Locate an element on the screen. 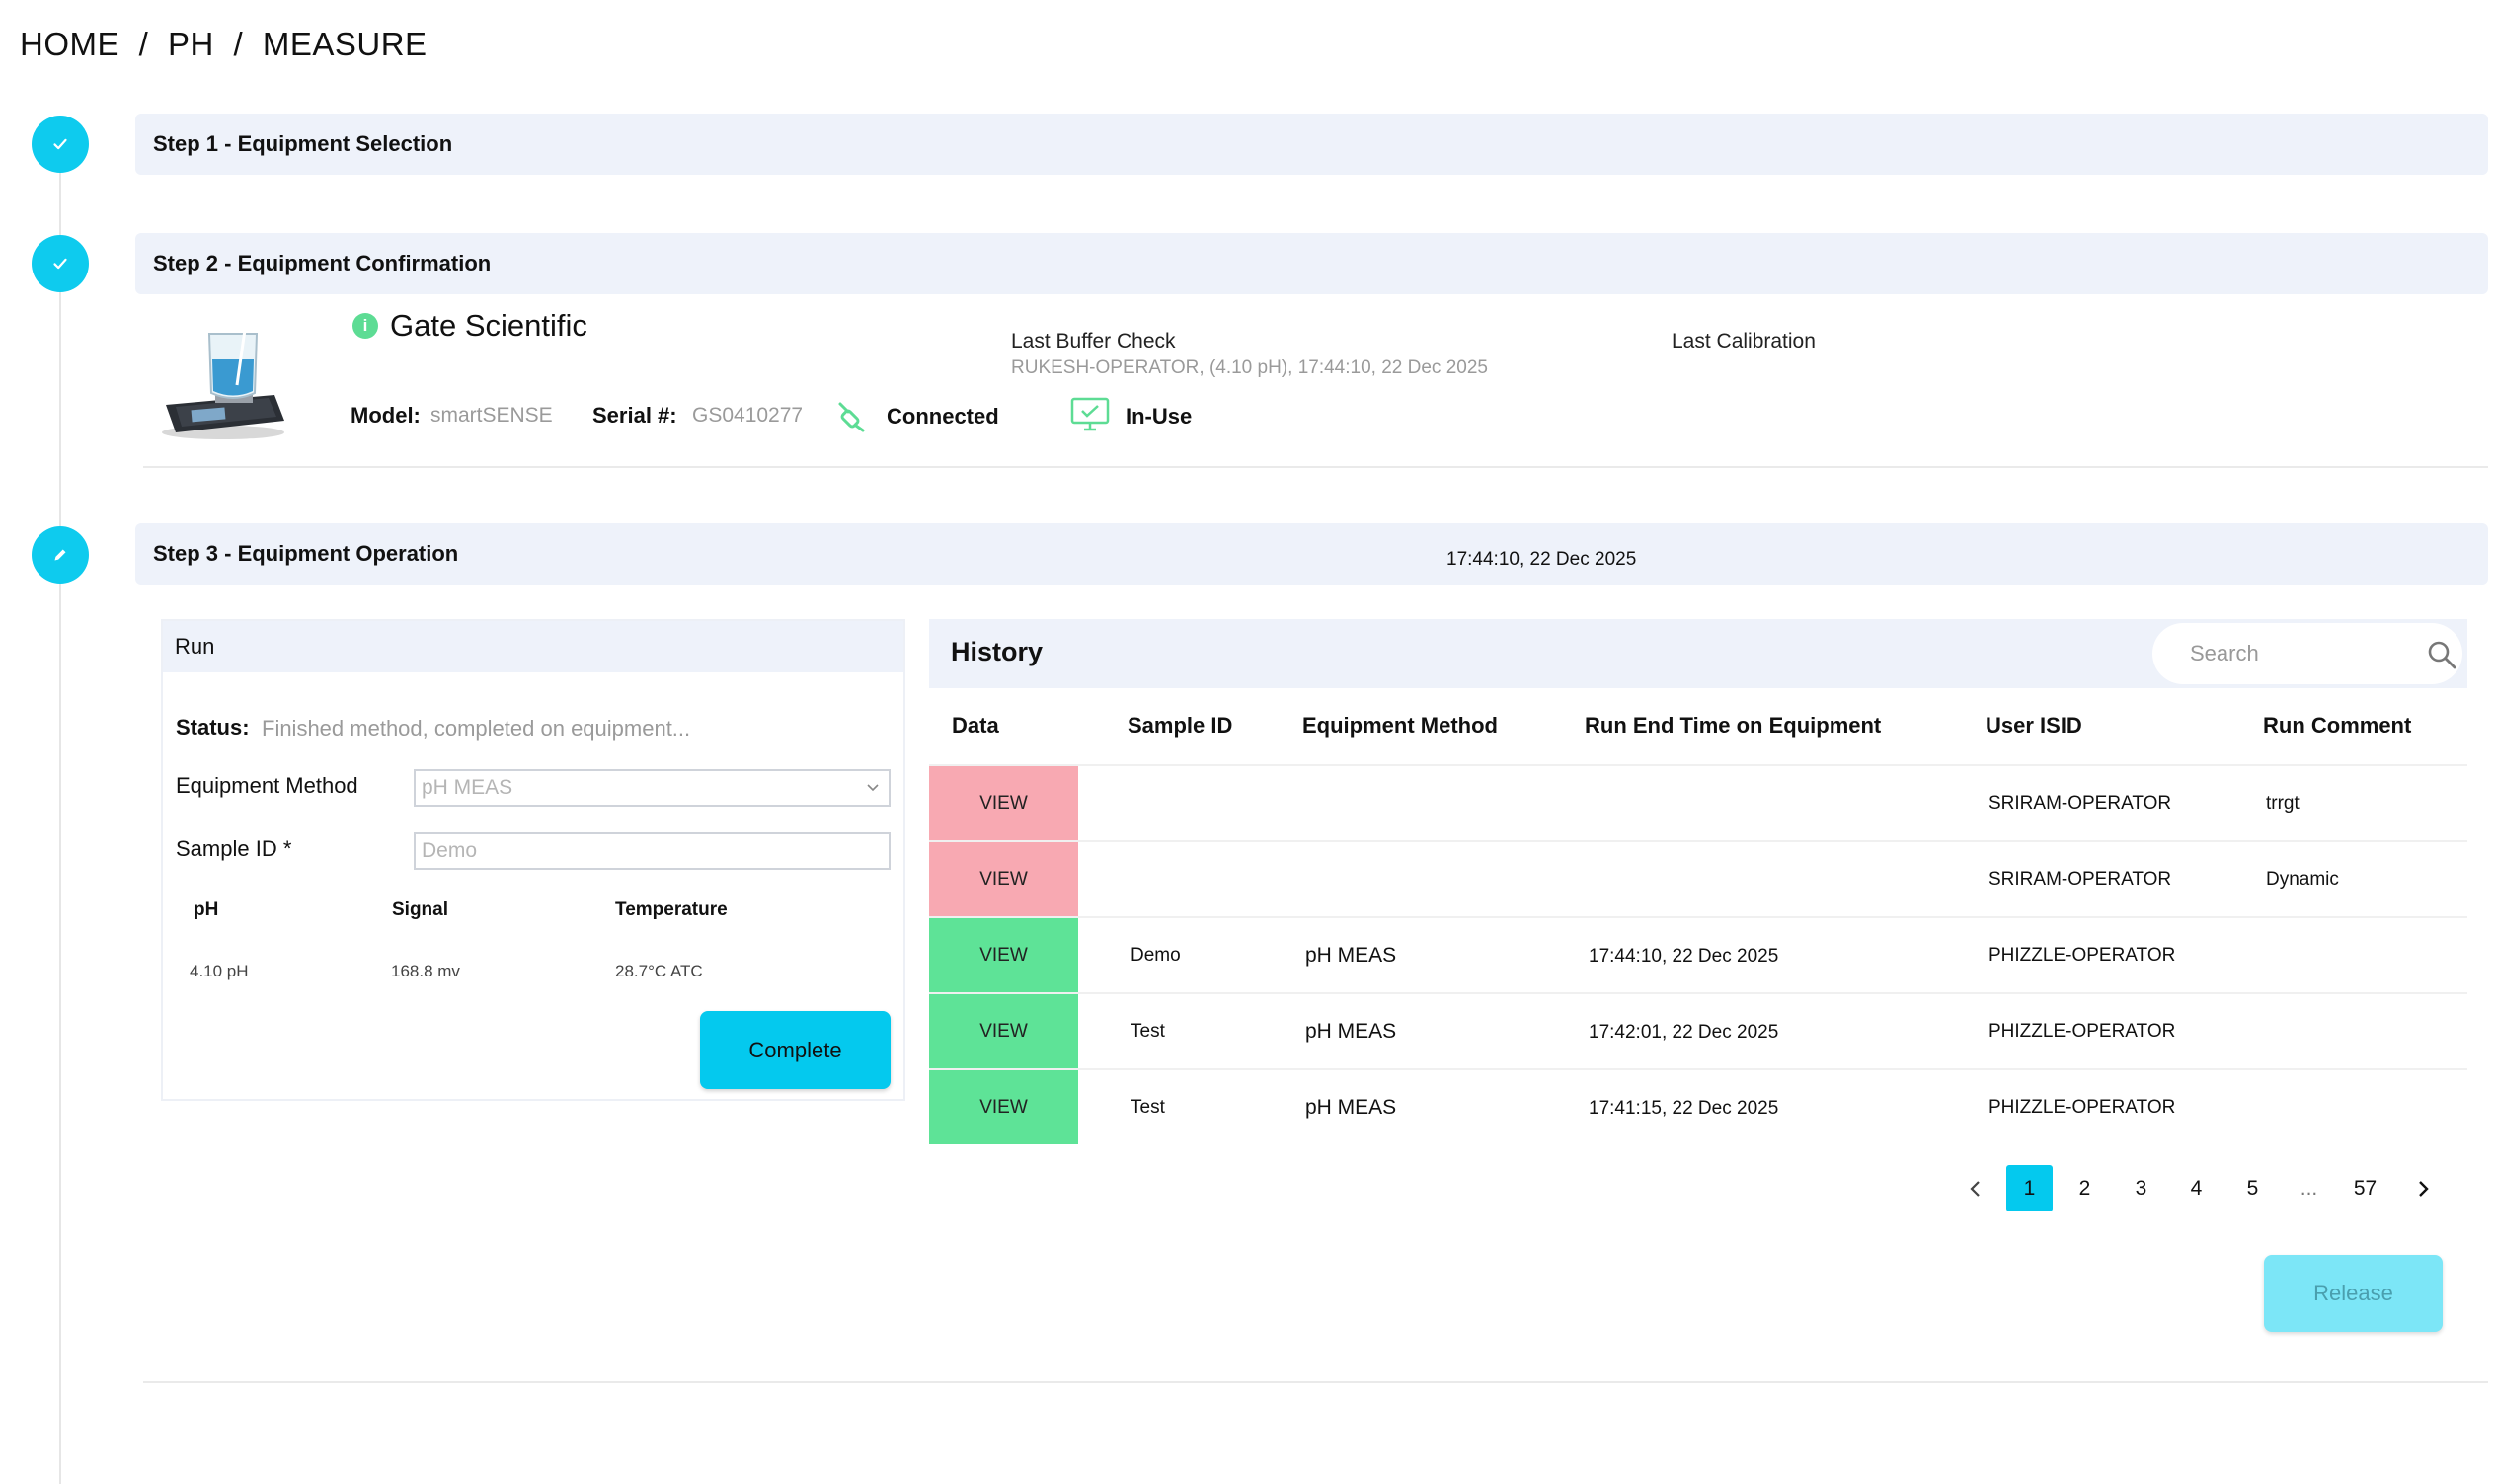  history-title: History is located at coordinates (998, 651).